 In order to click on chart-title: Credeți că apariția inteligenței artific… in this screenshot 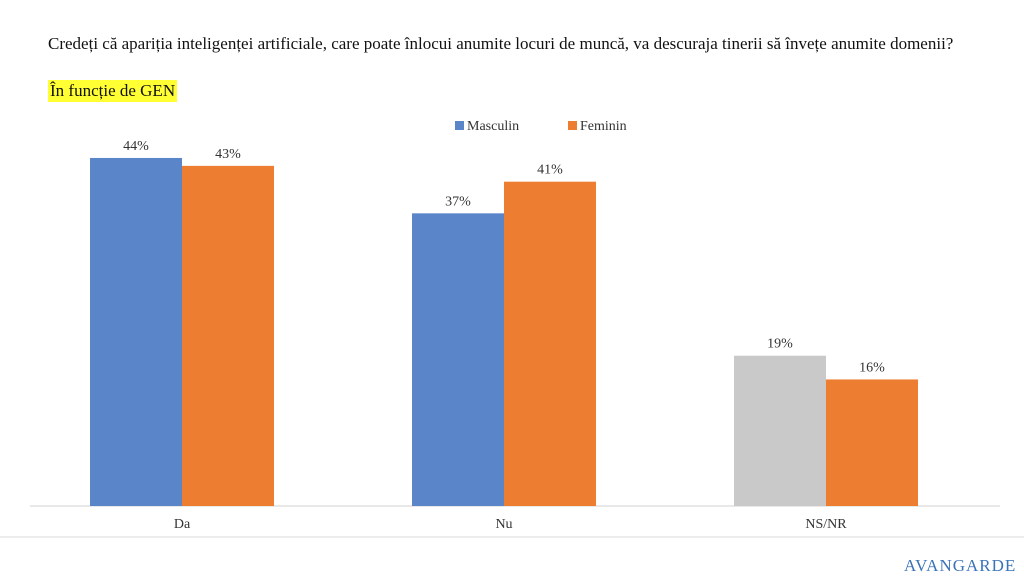, I will do `click(501, 43)`.